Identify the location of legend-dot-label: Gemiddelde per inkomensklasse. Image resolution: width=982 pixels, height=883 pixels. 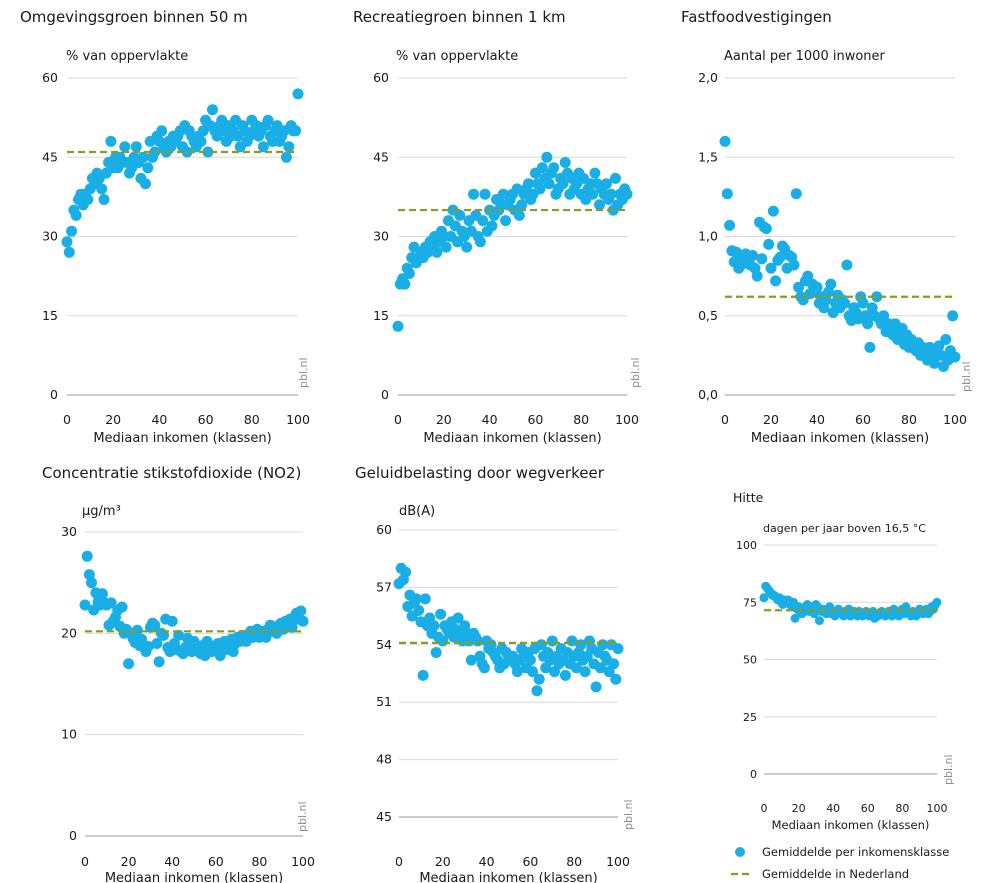
(855, 852).